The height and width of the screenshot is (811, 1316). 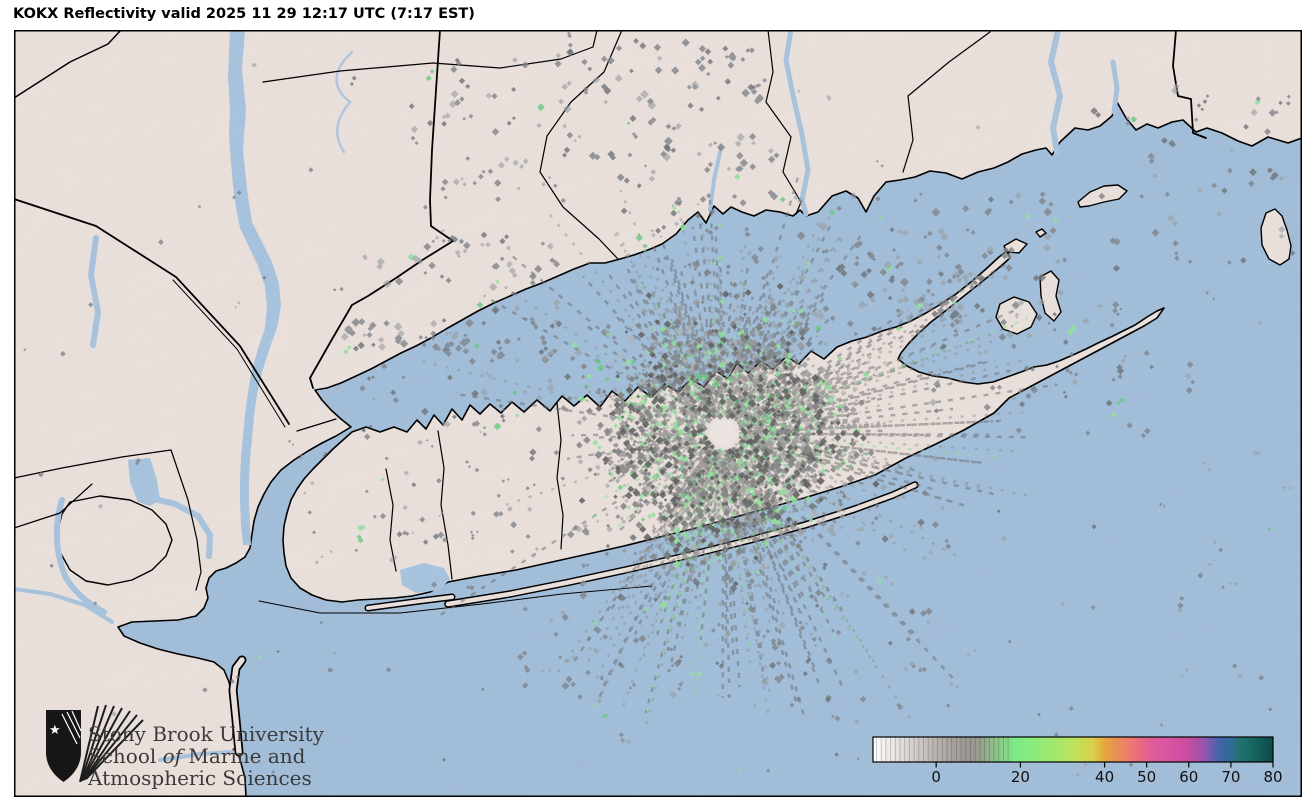 What do you see at coordinates (68, 64) in the screenshot?
I see `nw-corner-line` at bounding box center [68, 64].